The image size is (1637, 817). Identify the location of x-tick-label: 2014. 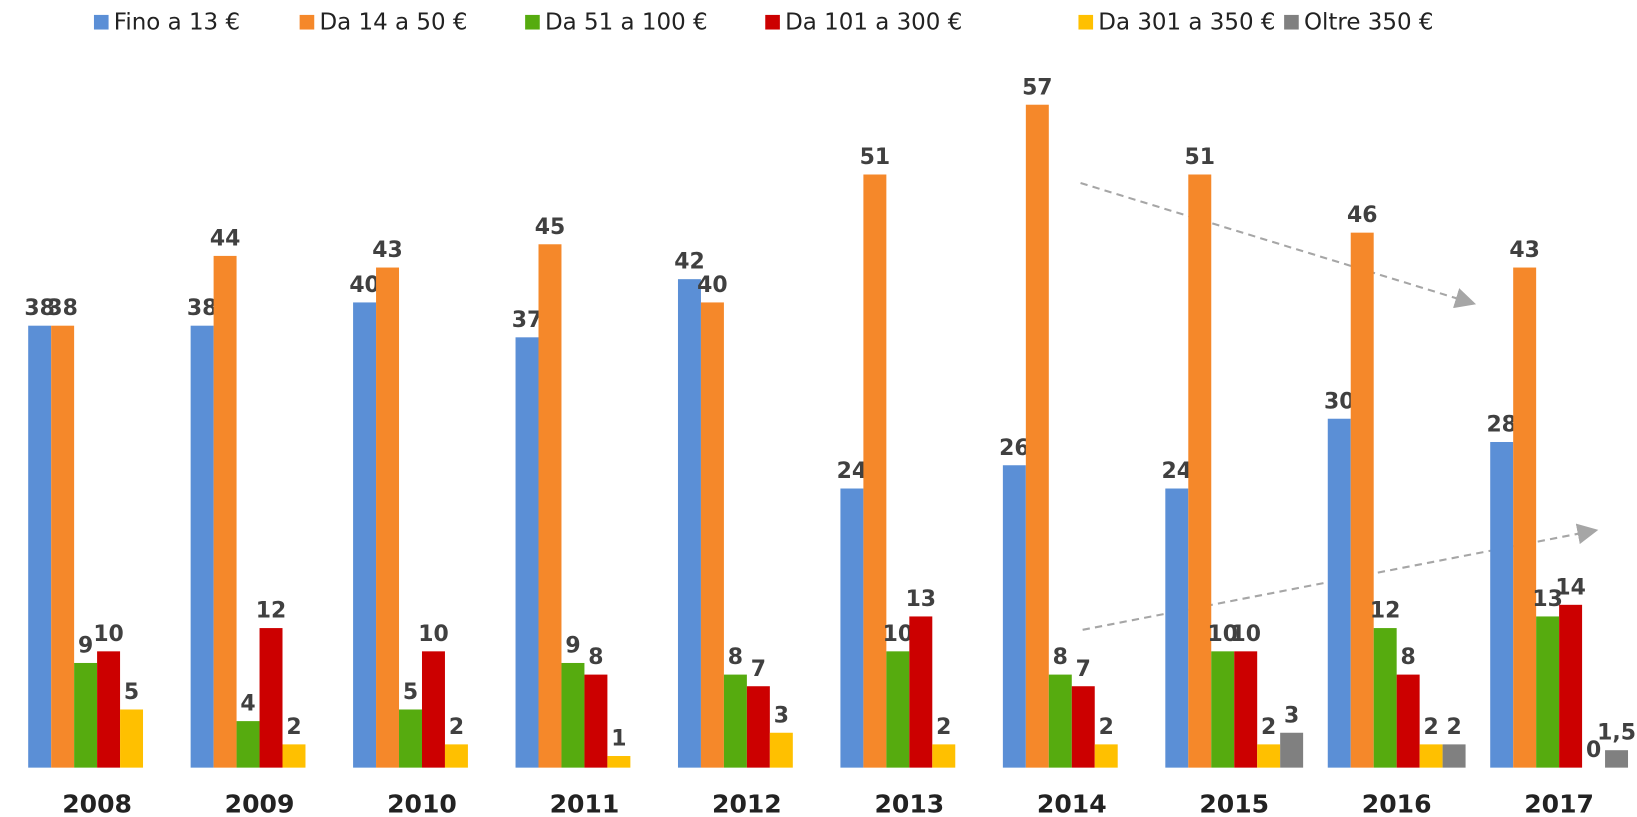
(1072, 803).